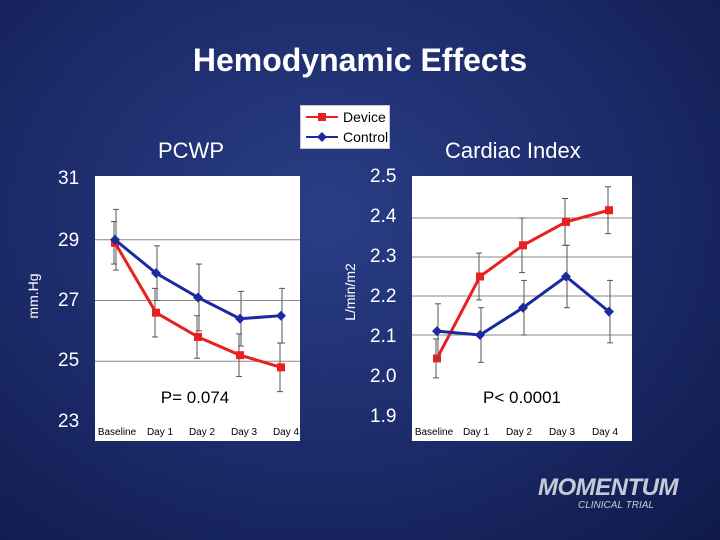  What do you see at coordinates (69, 421) in the screenshot?
I see `pcwp-ytick-23: 23` at bounding box center [69, 421].